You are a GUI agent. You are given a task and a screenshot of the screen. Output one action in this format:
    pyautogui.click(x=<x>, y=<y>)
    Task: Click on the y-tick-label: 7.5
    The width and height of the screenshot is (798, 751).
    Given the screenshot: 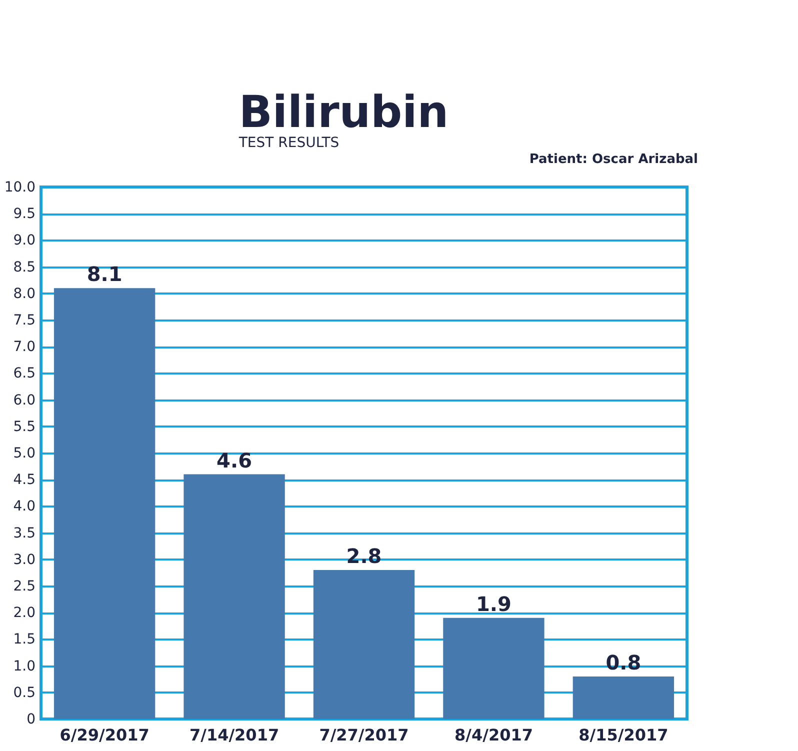 What is the action you would take?
    pyautogui.click(x=24, y=320)
    